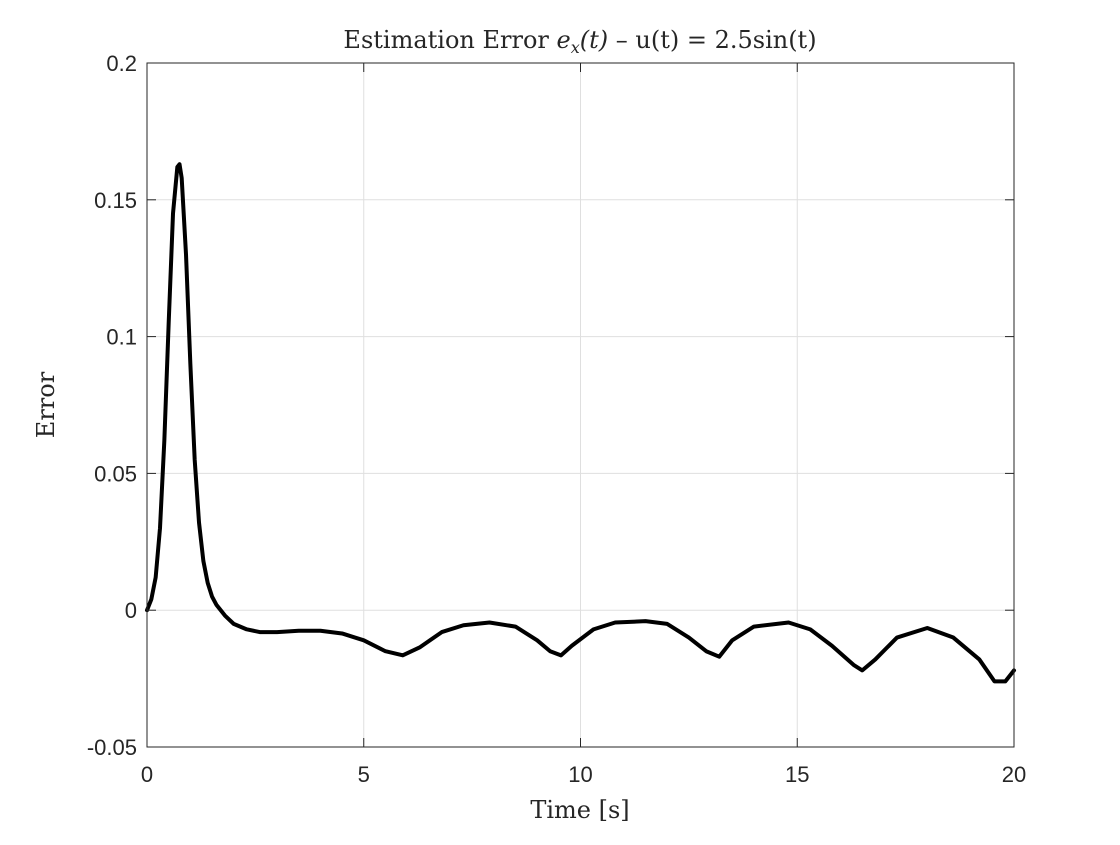  I want to click on chart-title-prefix: Estimation Error, so click(449, 40).